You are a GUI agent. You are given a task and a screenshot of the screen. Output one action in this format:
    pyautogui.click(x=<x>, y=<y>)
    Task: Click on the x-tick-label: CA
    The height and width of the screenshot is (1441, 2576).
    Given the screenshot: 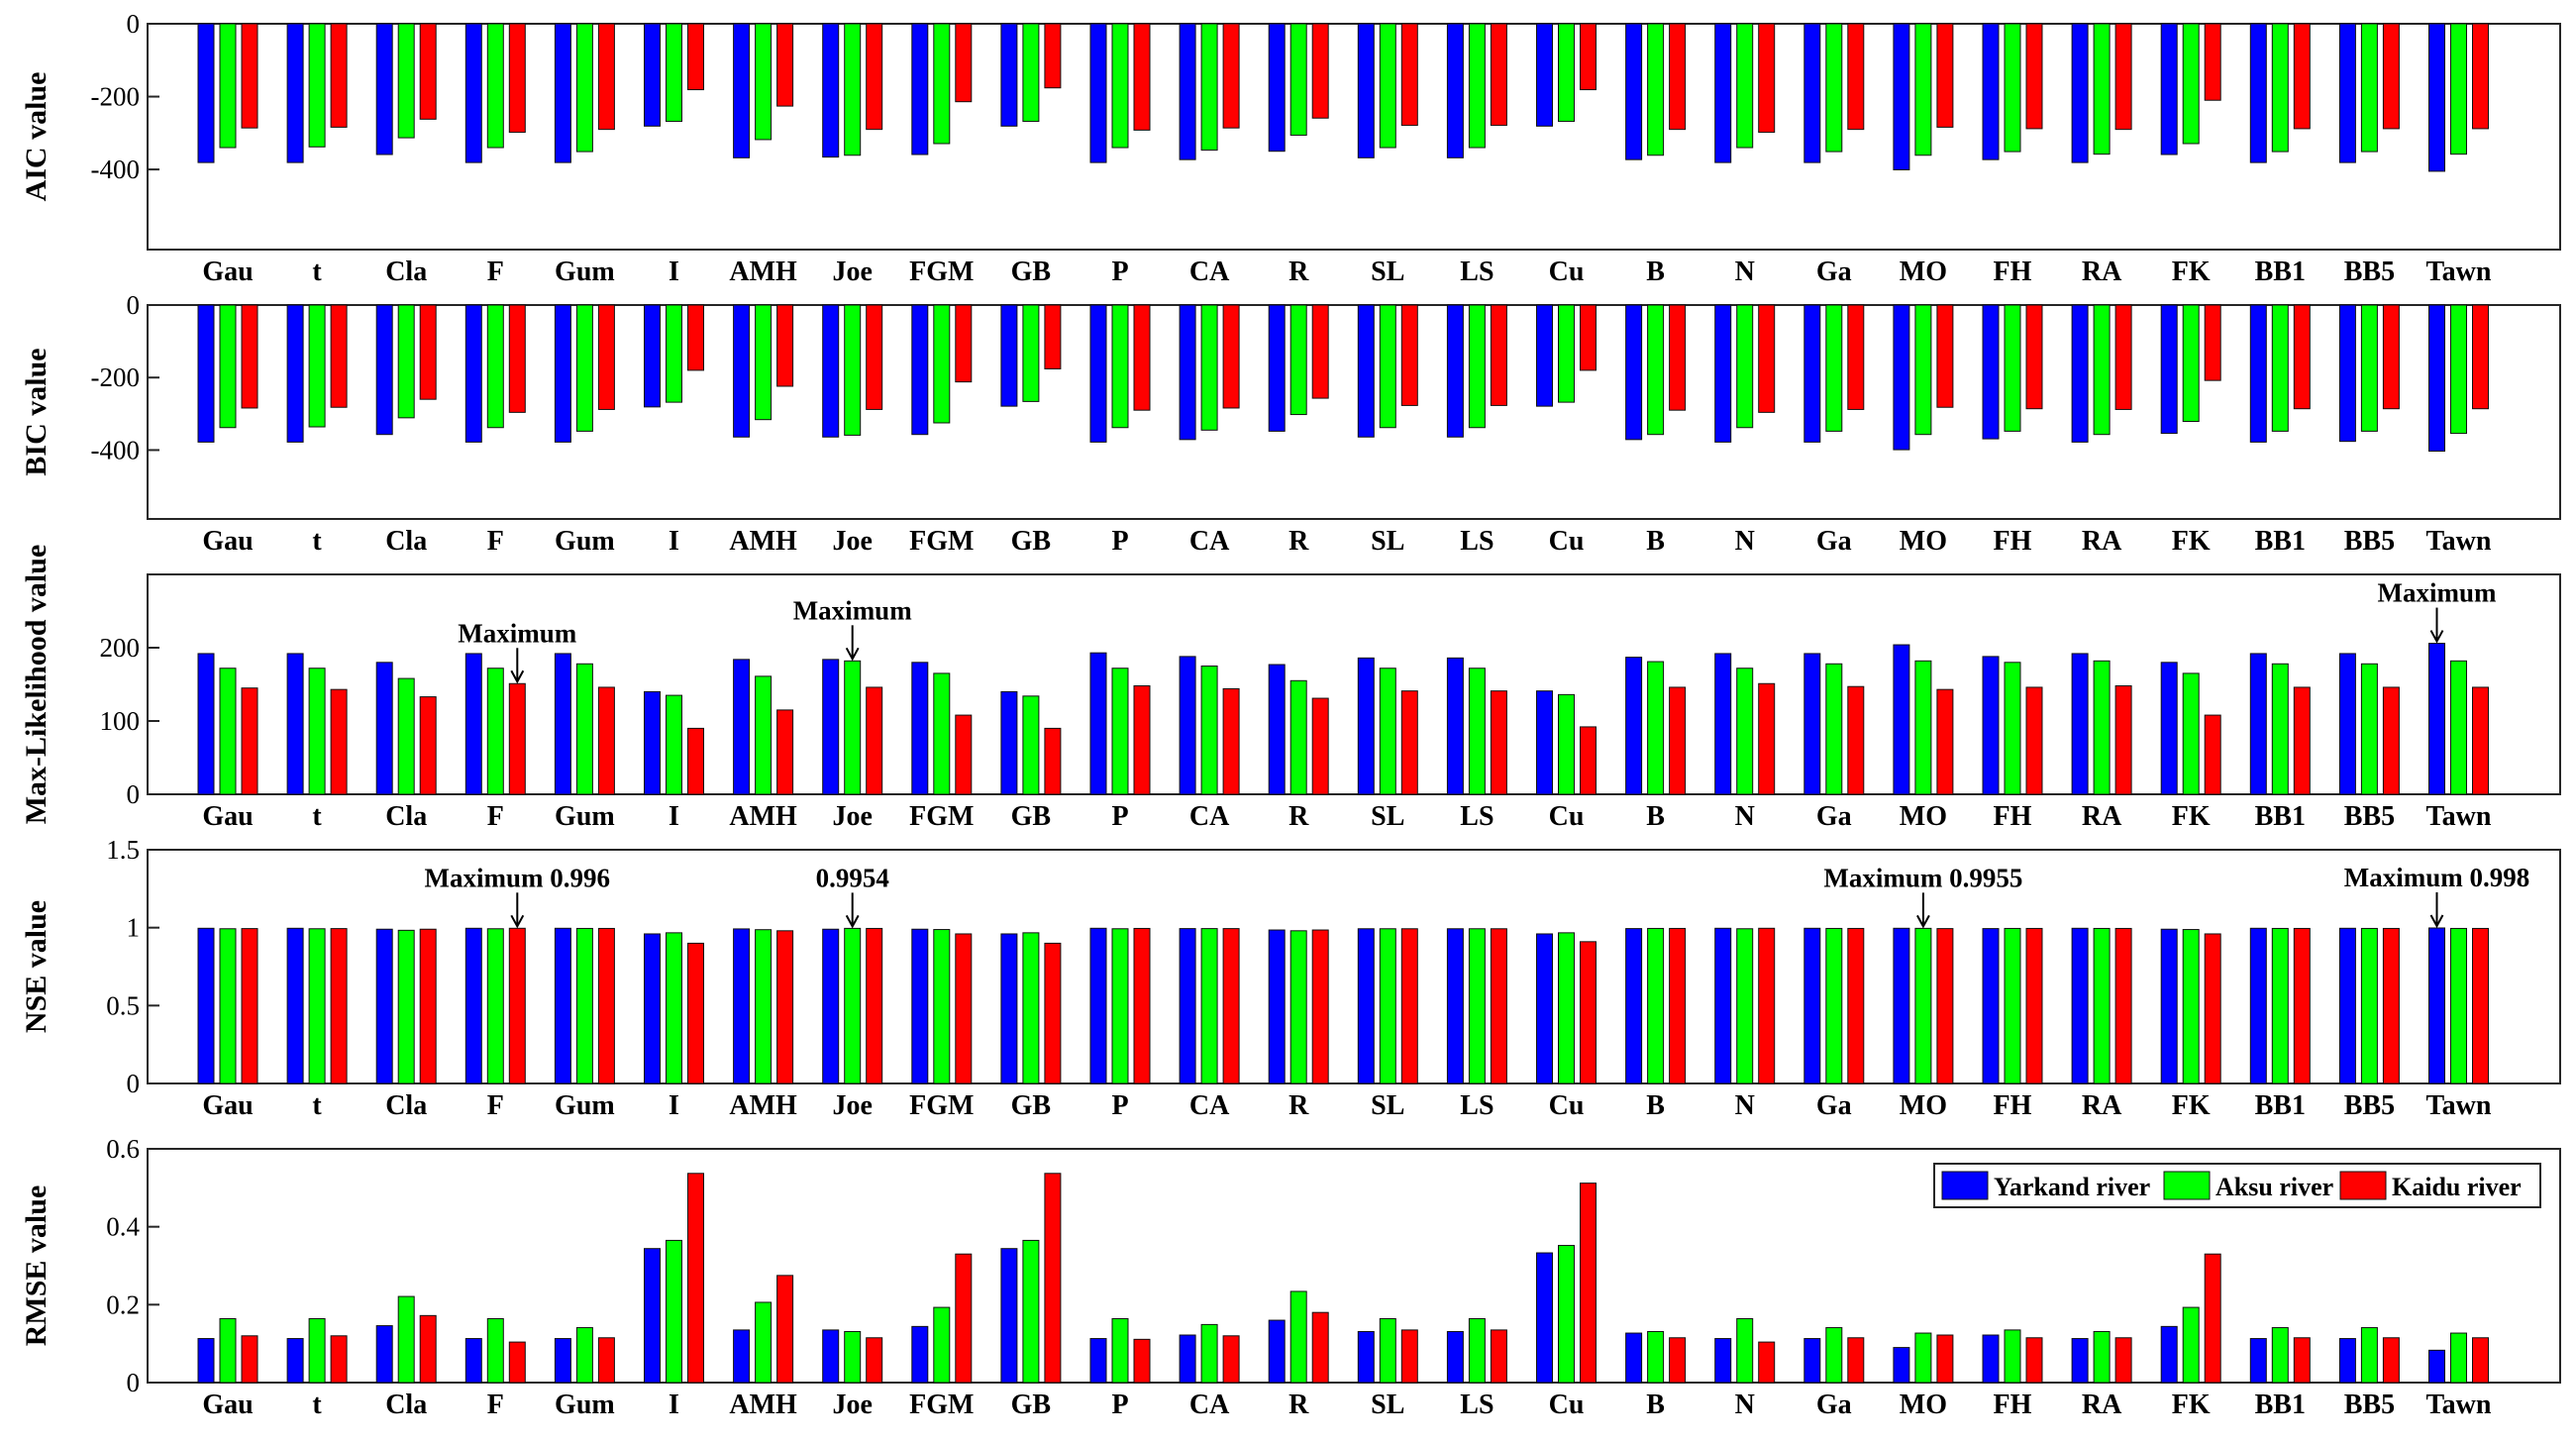 What is the action you would take?
    pyautogui.click(x=1209, y=272)
    